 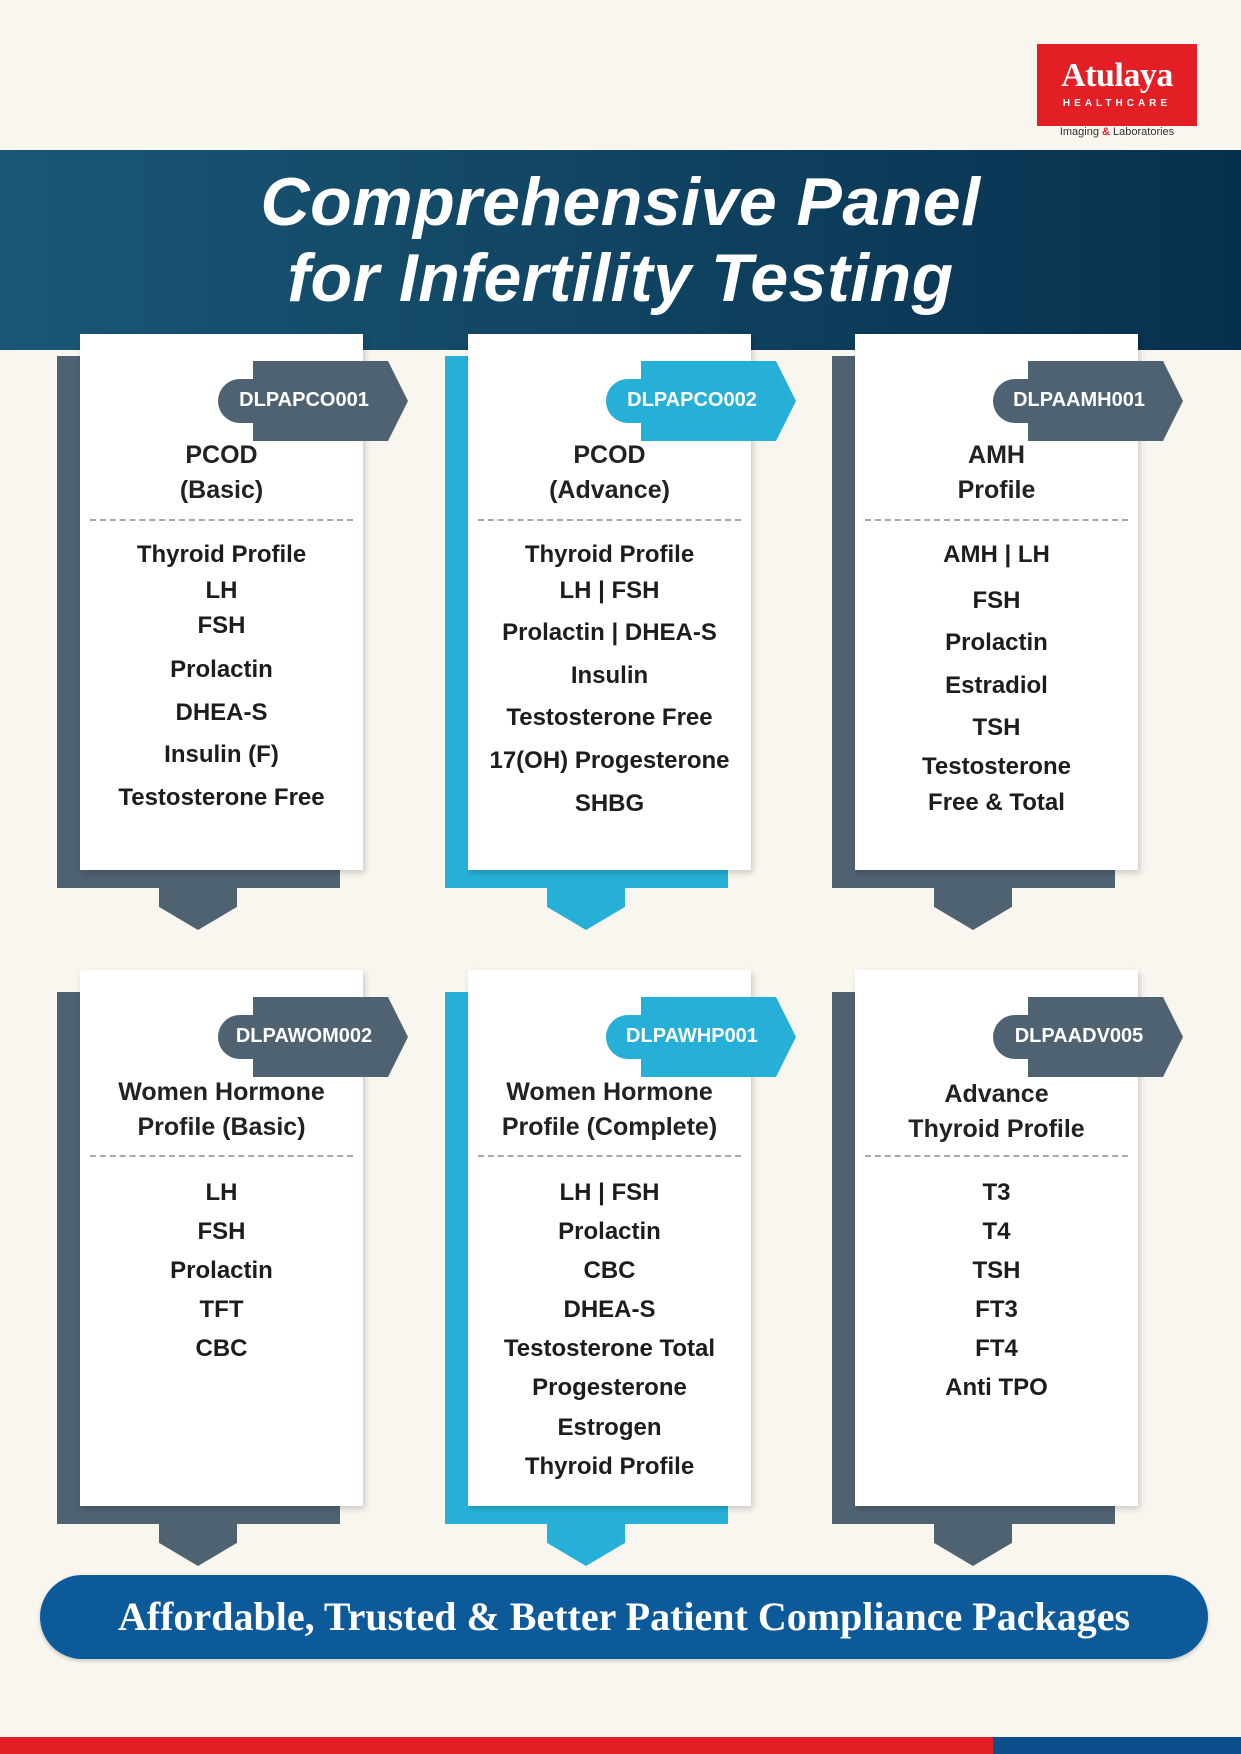 I want to click on package-code-tag: DLPAAMH001, so click(x=1088, y=401).